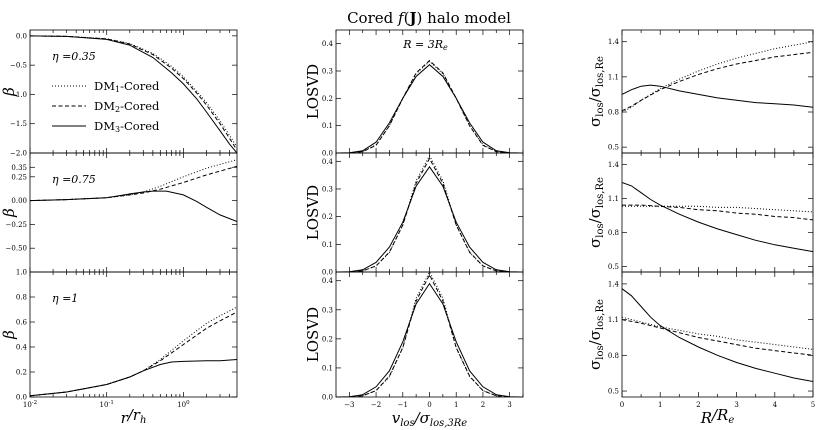 This screenshot has height=430, width=830. What do you see at coordinates (127, 126) in the screenshot?
I see `legend-label: DM3-Cored` at bounding box center [127, 126].